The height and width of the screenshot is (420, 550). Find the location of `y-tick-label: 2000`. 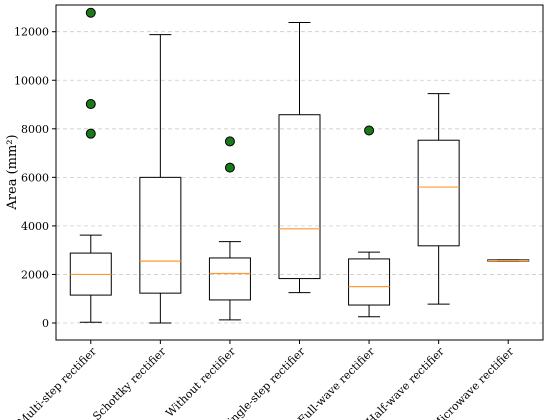

y-tick-label: 2000 is located at coordinates (35, 274).